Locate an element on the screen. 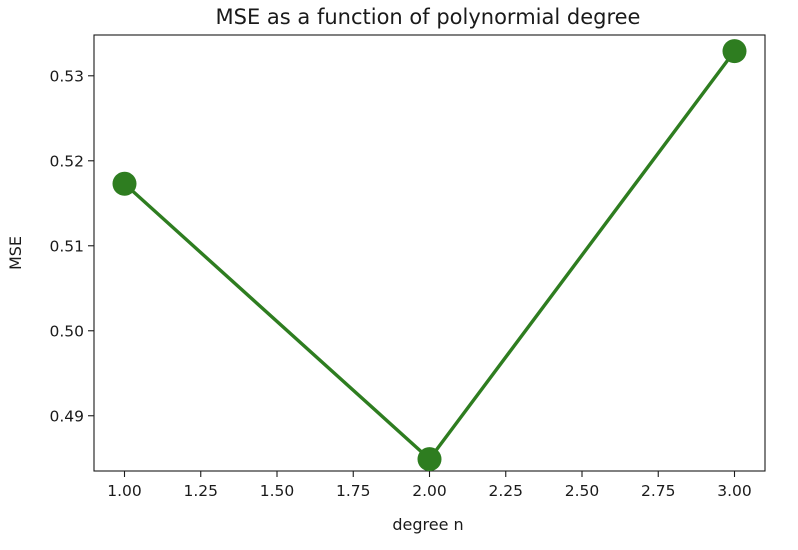 Image resolution: width=798 pixels, height=550 pixels. x-tick-label: 2.25 is located at coordinates (505, 491).